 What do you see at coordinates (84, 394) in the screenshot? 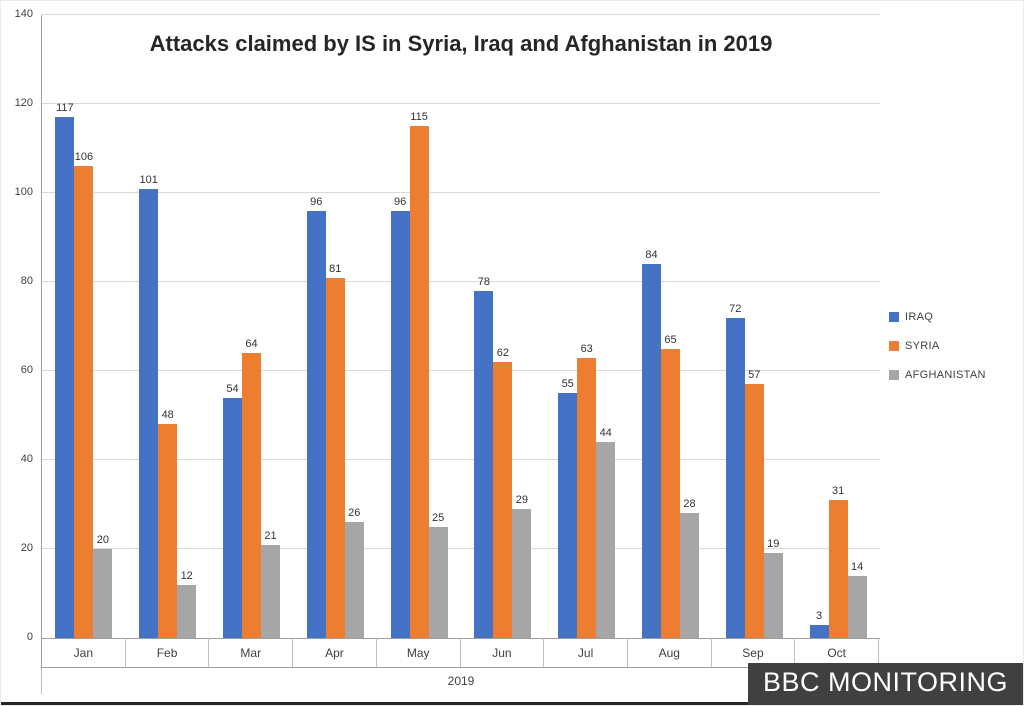
I see `bar-syria-jan: 106` at bounding box center [84, 394].